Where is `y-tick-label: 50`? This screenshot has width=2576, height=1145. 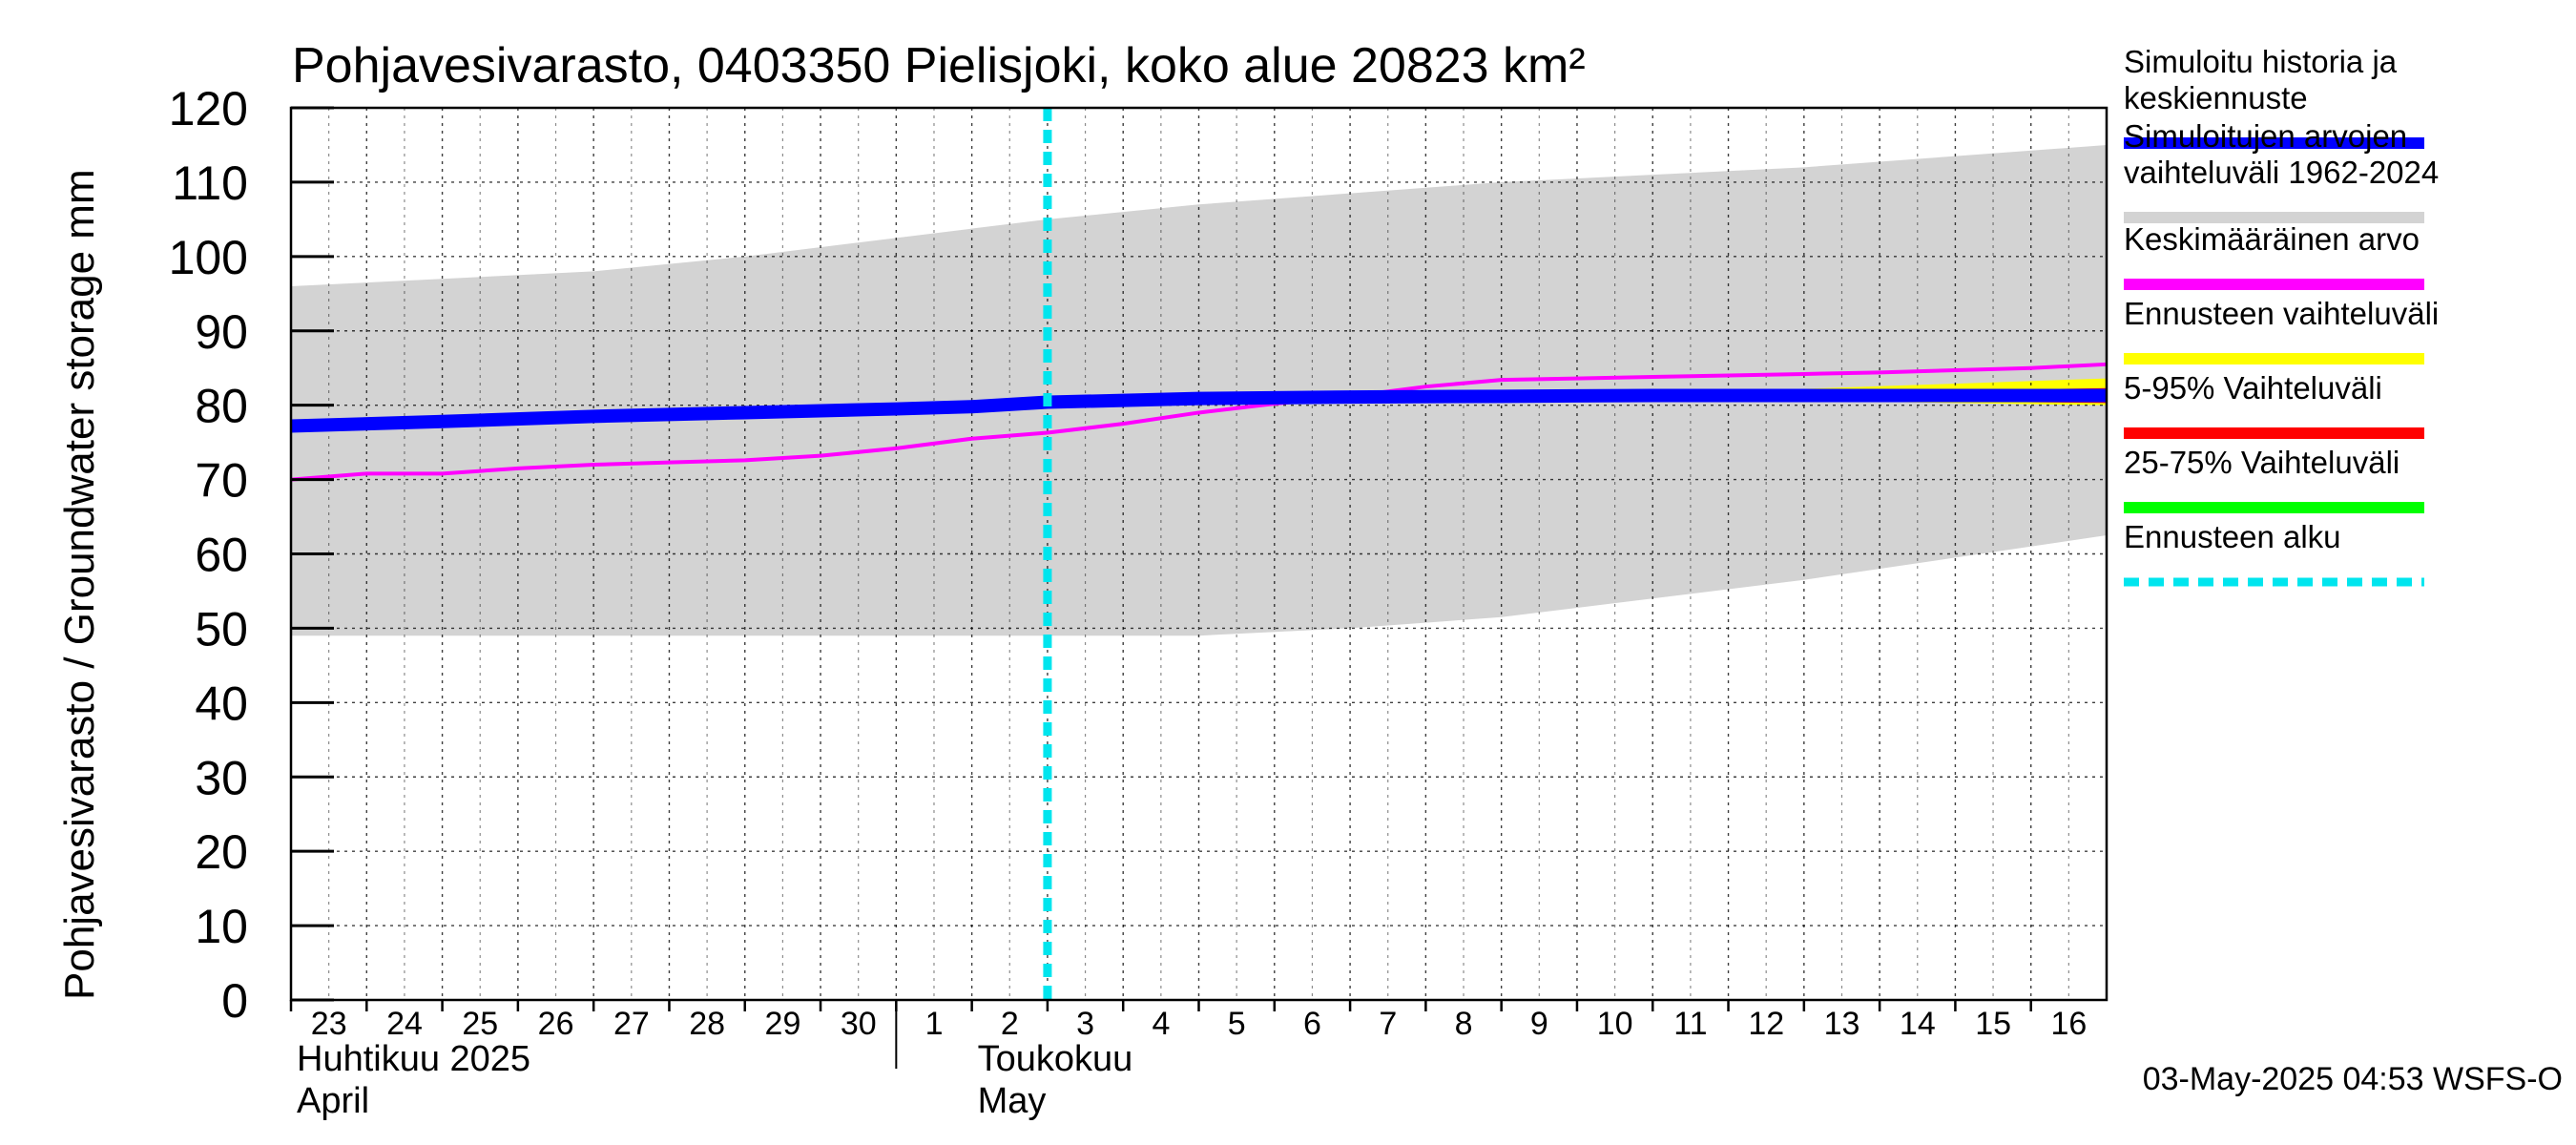 y-tick-label: 50 is located at coordinates (221, 629).